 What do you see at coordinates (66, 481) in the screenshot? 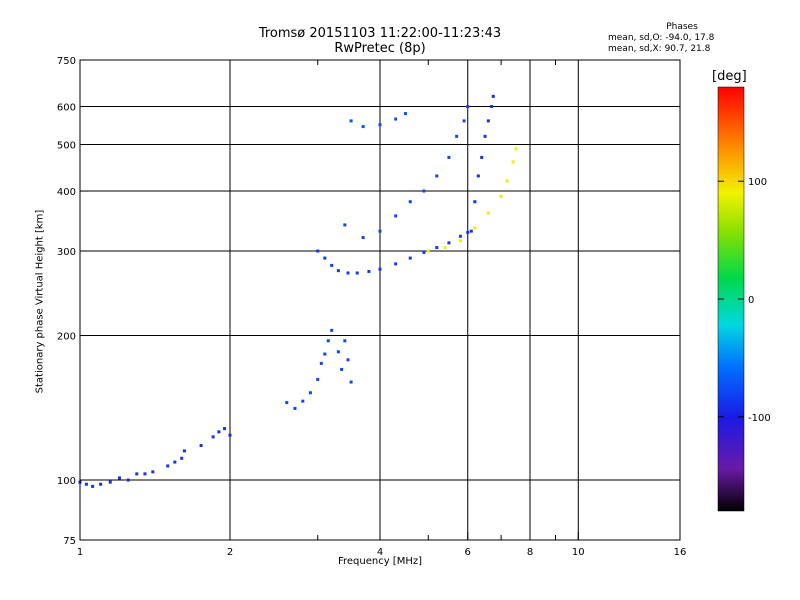
I see `y-tick-label: 100` at bounding box center [66, 481].